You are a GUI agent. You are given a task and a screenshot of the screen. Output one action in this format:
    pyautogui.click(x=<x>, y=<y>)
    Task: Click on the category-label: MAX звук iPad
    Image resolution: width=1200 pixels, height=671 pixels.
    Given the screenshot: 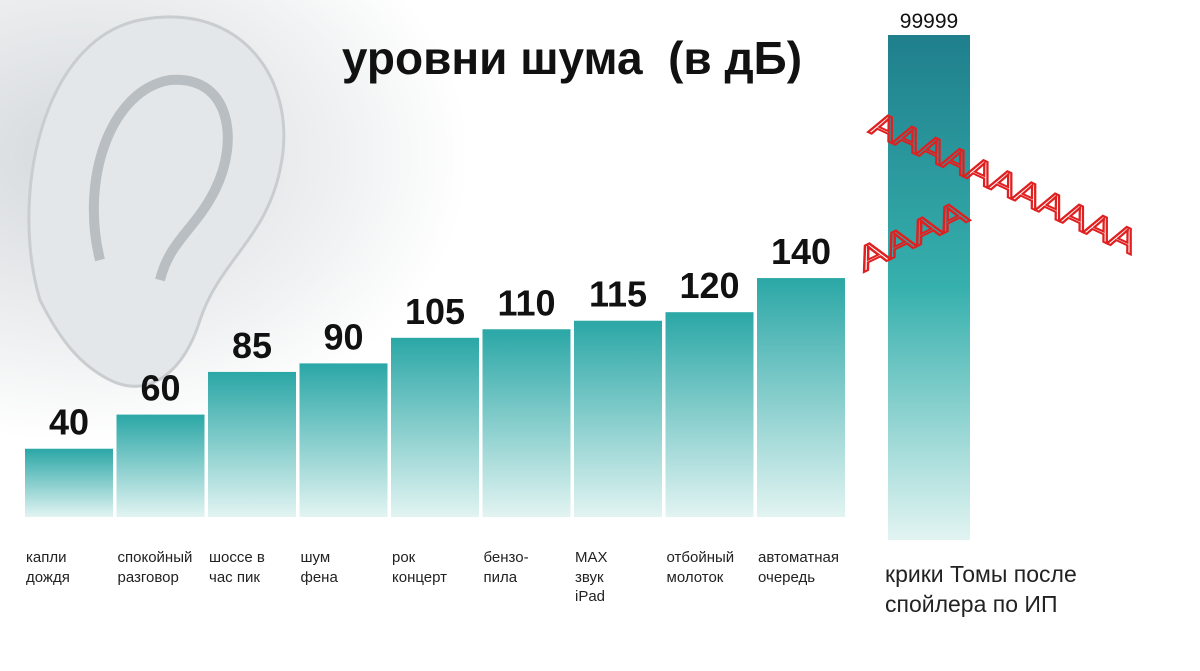 What is the action you would take?
    pyautogui.click(x=591, y=577)
    